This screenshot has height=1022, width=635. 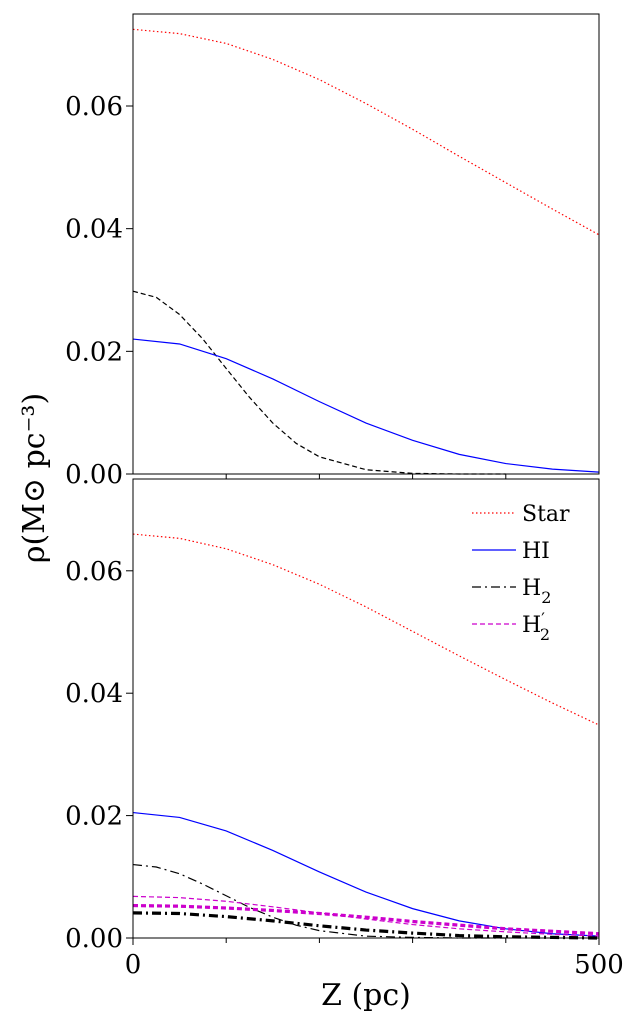 What do you see at coordinates (536, 551) in the screenshot?
I see `legend-label: HI` at bounding box center [536, 551].